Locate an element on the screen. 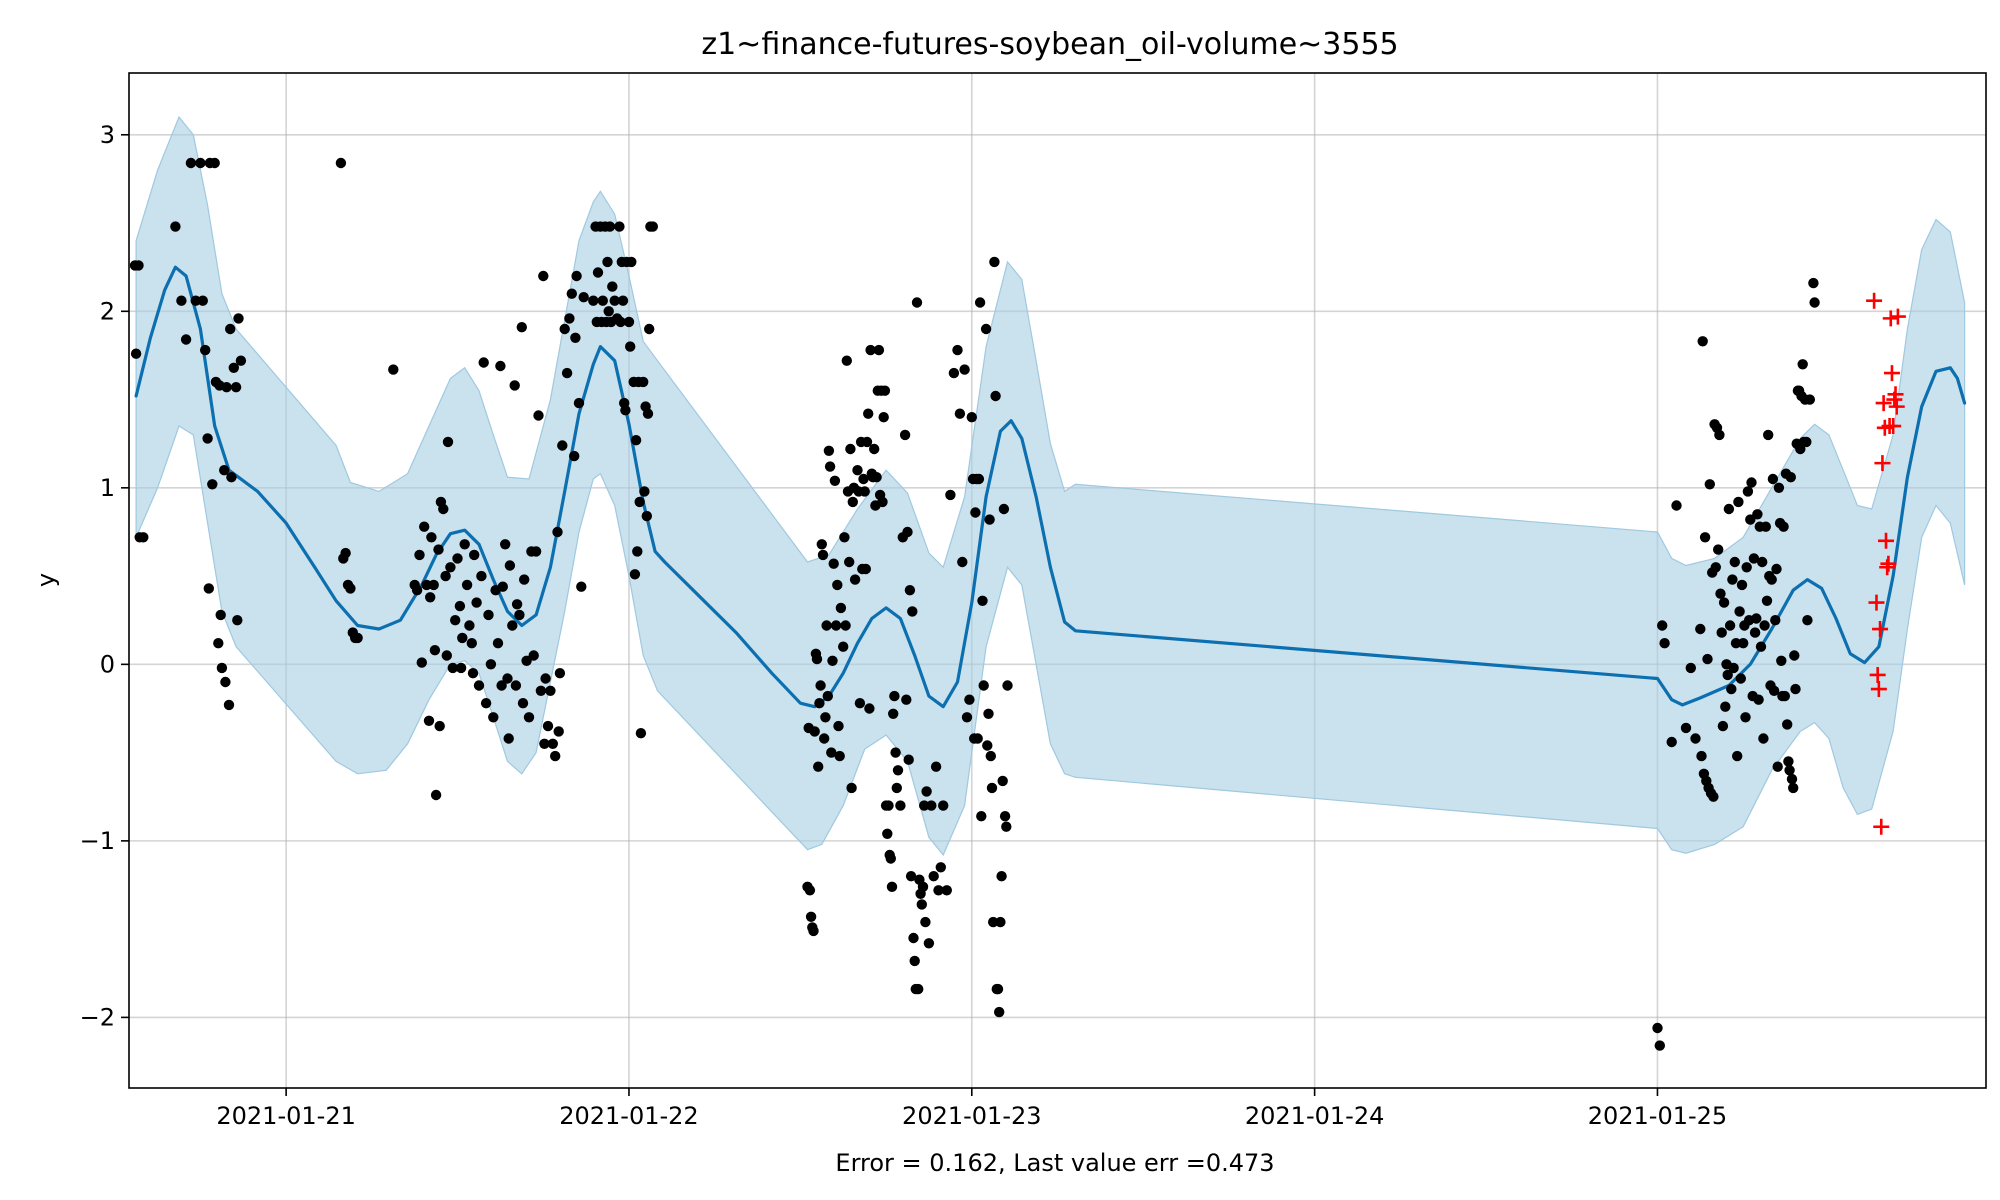 The image size is (2000, 1200). x-tick-label: 2021-01-22 is located at coordinates (628, 1116).